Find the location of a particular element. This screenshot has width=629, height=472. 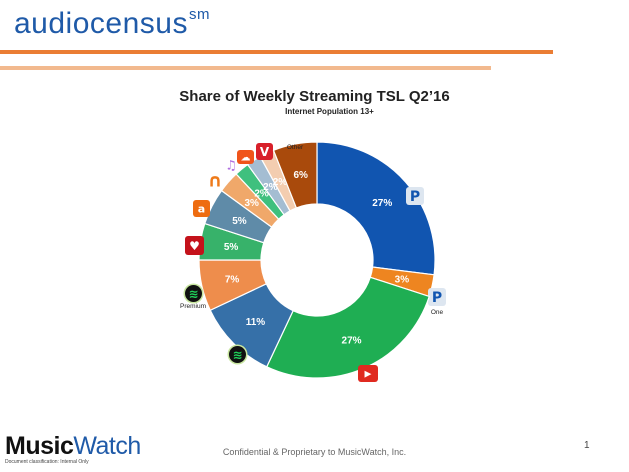

pandora-icon: P is located at coordinates (415, 196).